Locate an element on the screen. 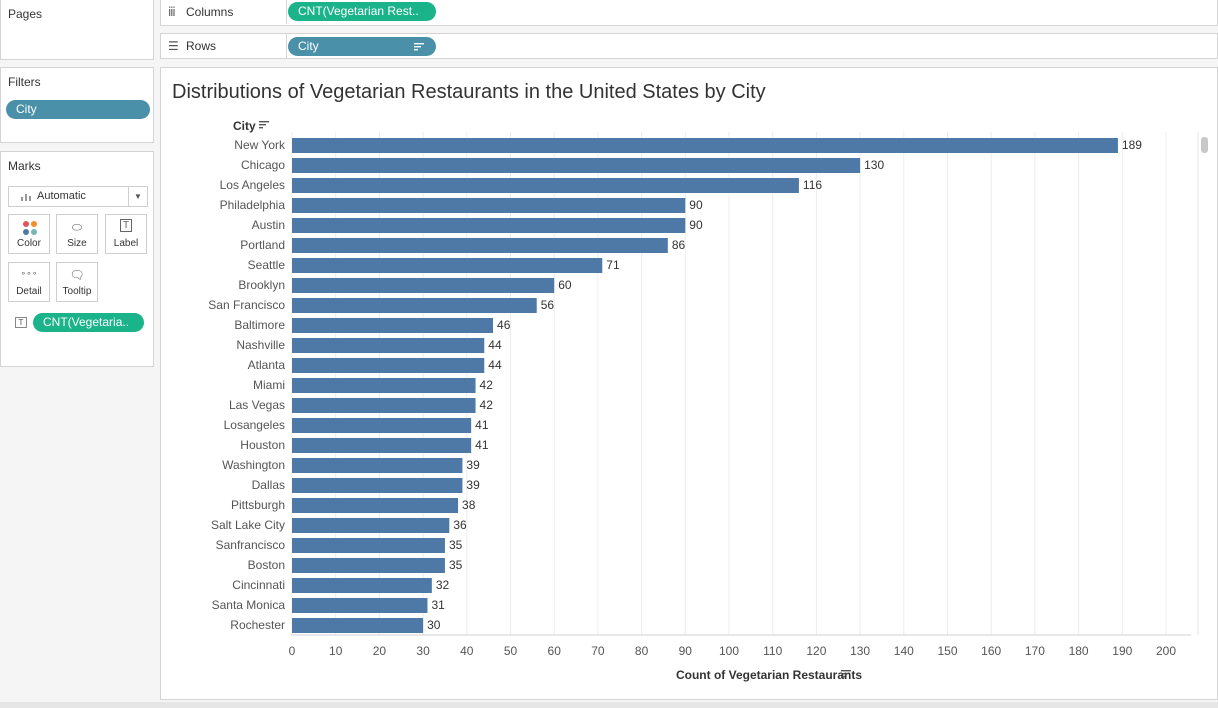  data-label: 130 is located at coordinates (874, 165).